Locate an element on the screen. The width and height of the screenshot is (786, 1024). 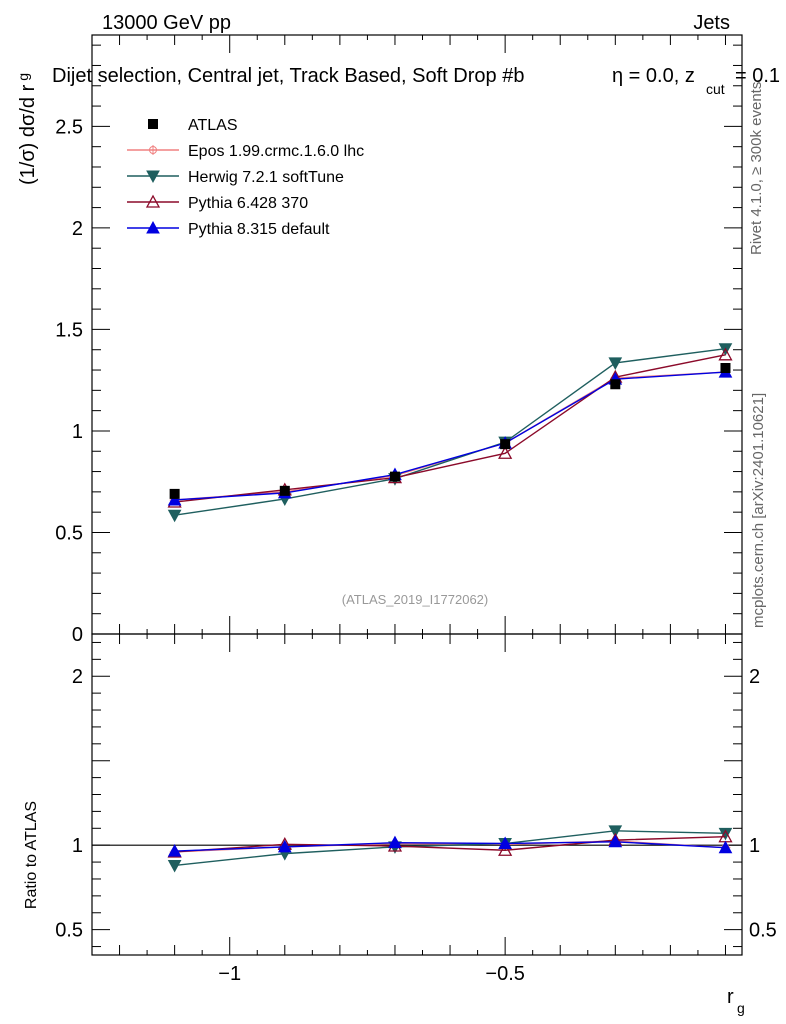
series-3-point is located at coordinates (174, 499).